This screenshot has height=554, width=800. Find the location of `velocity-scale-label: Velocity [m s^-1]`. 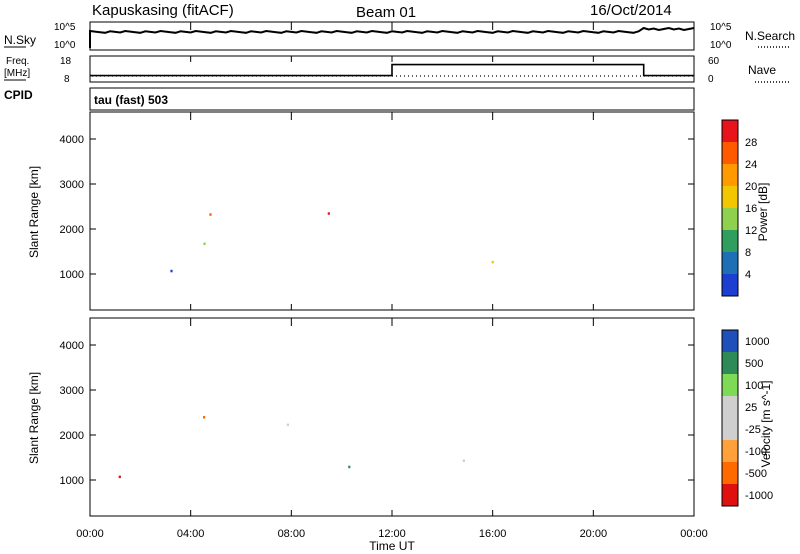

velocity-scale-label: Velocity [m s^-1] is located at coordinates (766, 424).